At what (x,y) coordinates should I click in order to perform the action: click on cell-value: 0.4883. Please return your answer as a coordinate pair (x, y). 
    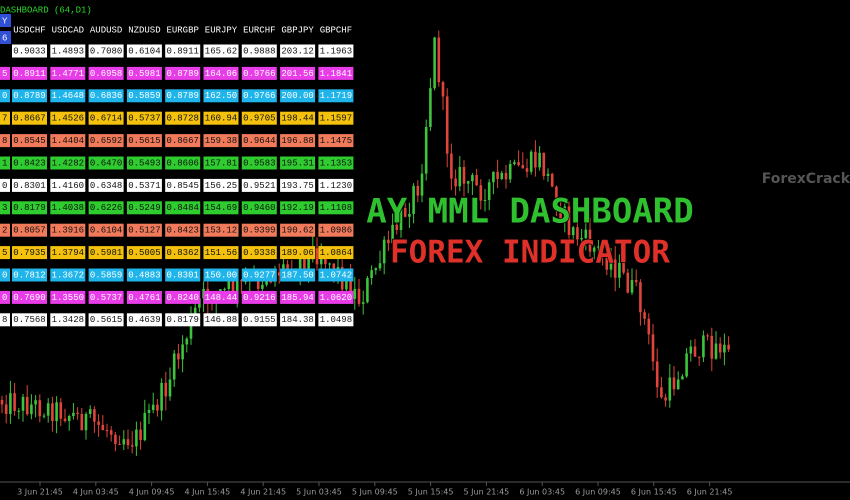
    Looking at the image, I should click on (144, 275).